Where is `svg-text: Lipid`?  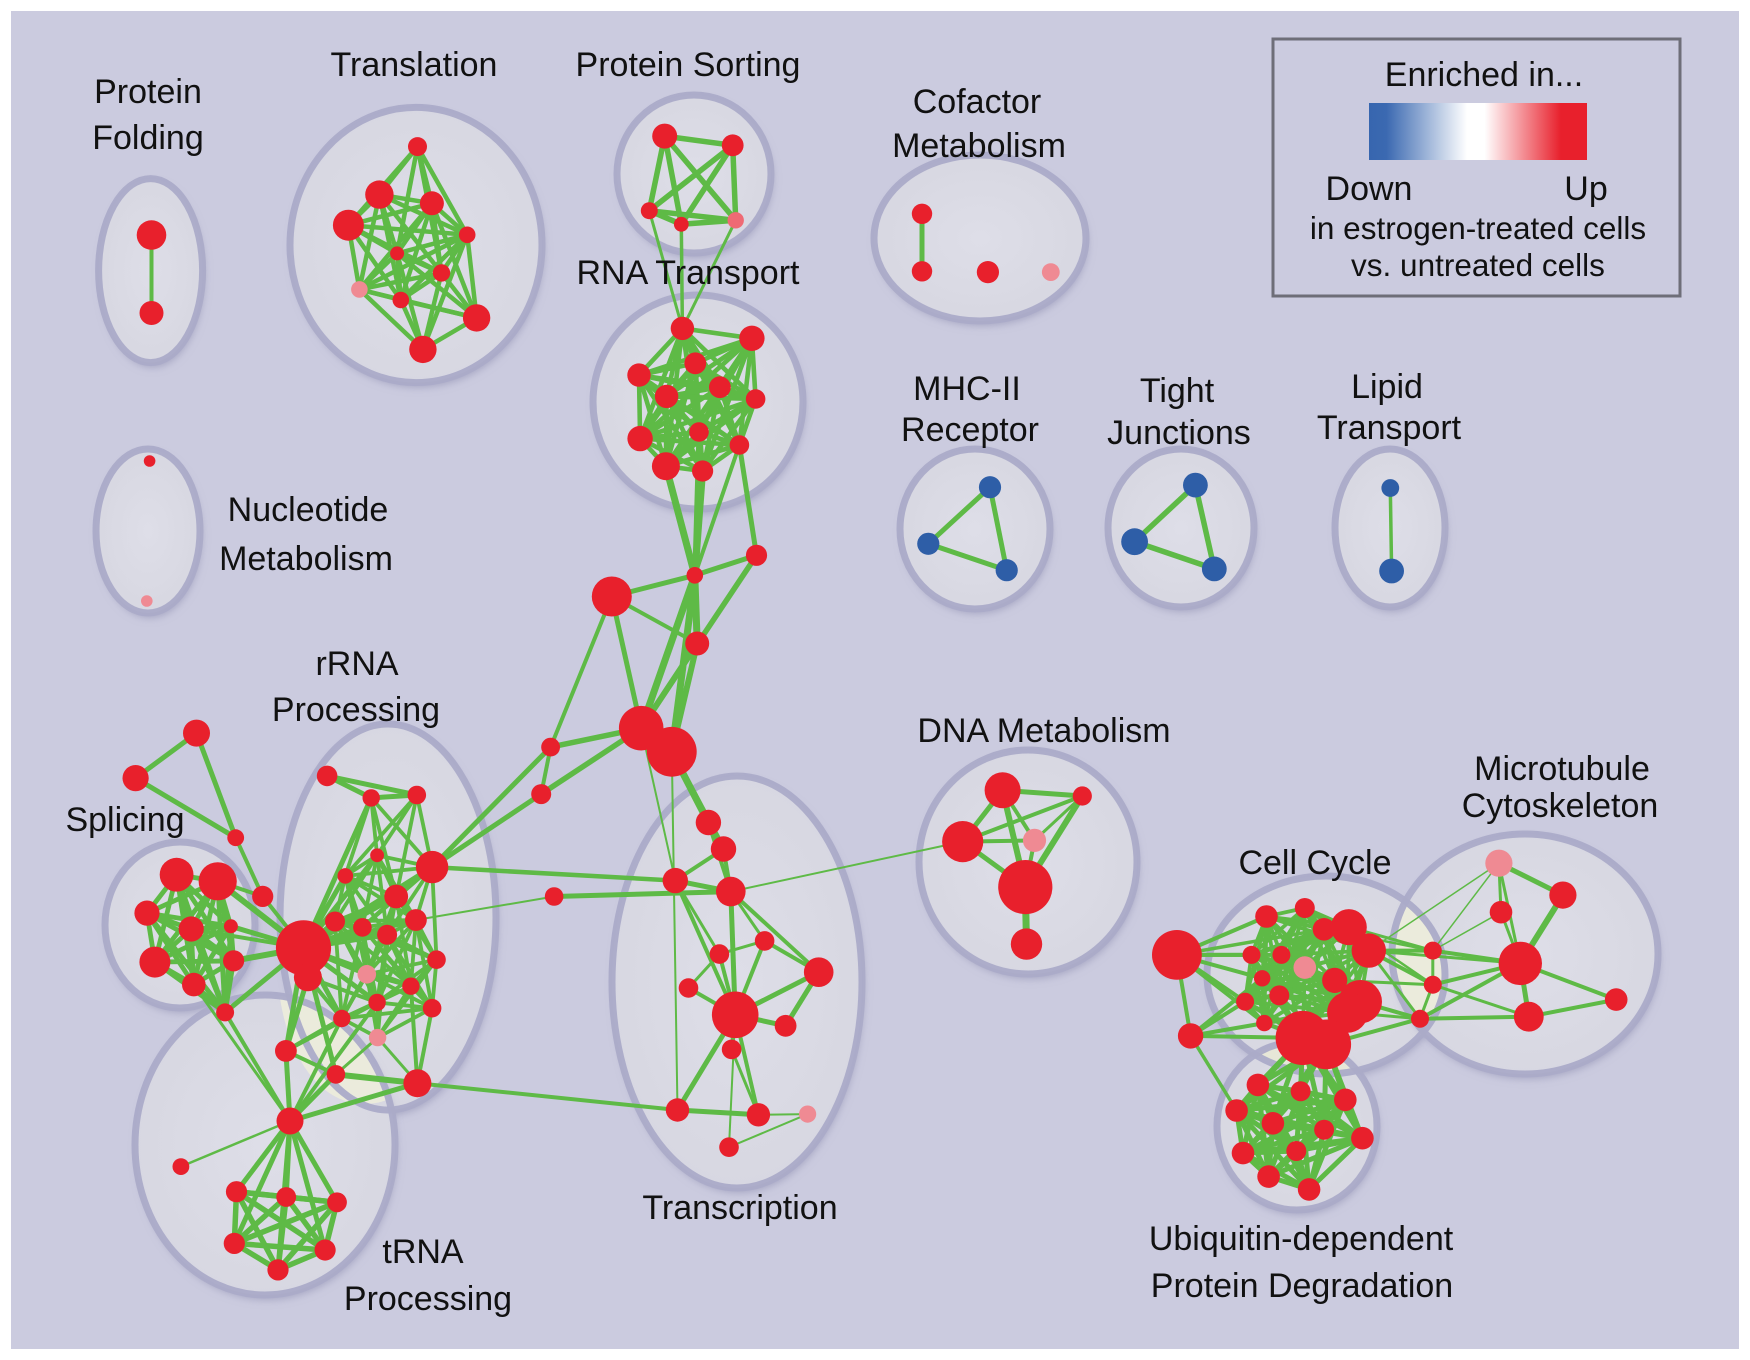 svg-text: Lipid is located at coordinates (1387, 387).